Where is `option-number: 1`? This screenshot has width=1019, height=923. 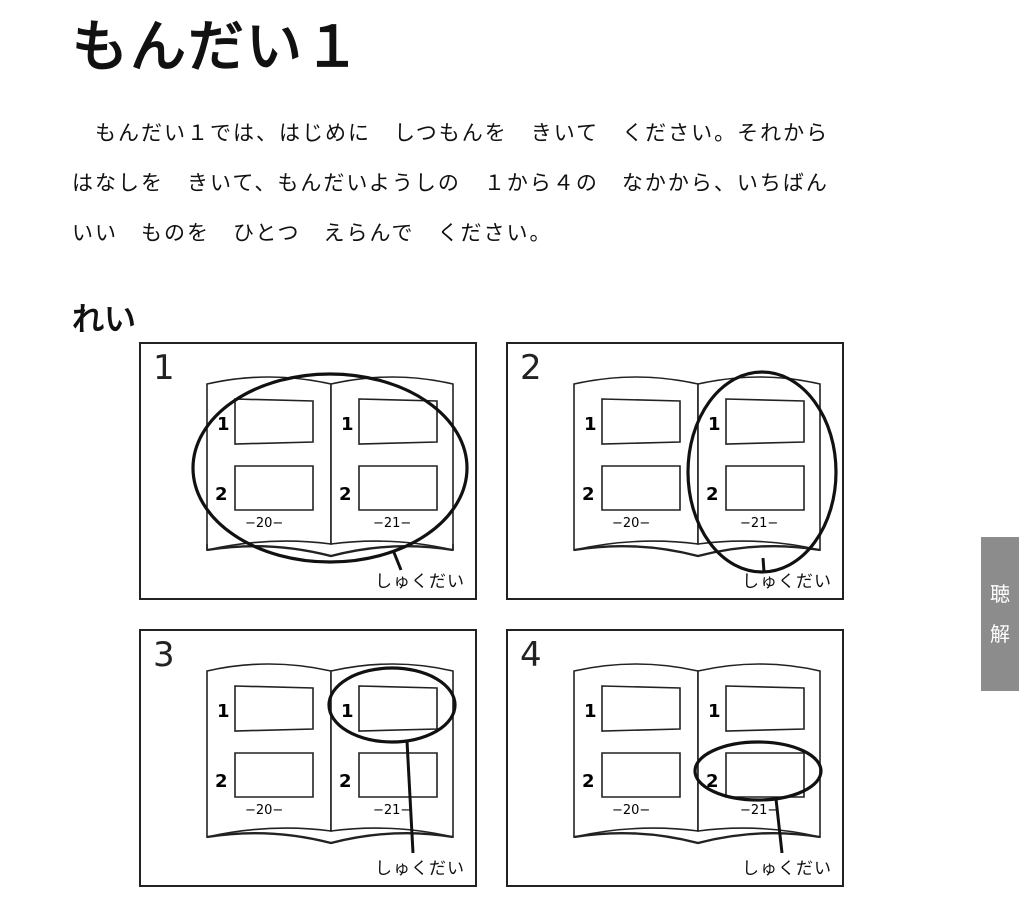 option-number: 1 is located at coordinates (164, 368).